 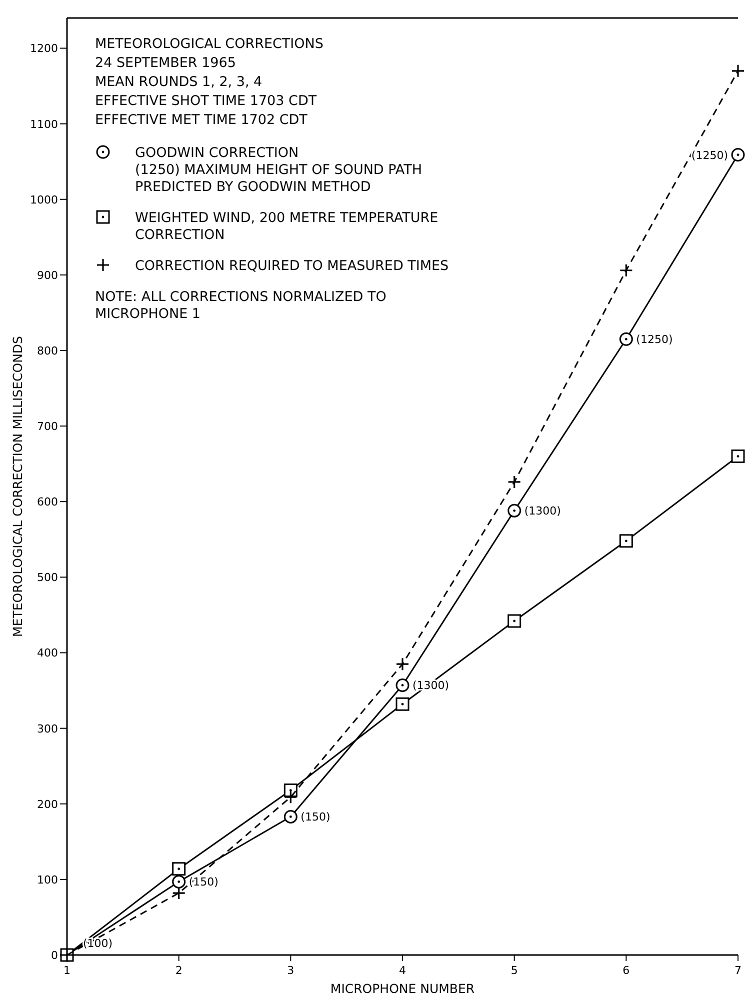 What do you see at coordinates (178, 970) in the screenshot?
I see `x-tick-label: 2` at bounding box center [178, 970].